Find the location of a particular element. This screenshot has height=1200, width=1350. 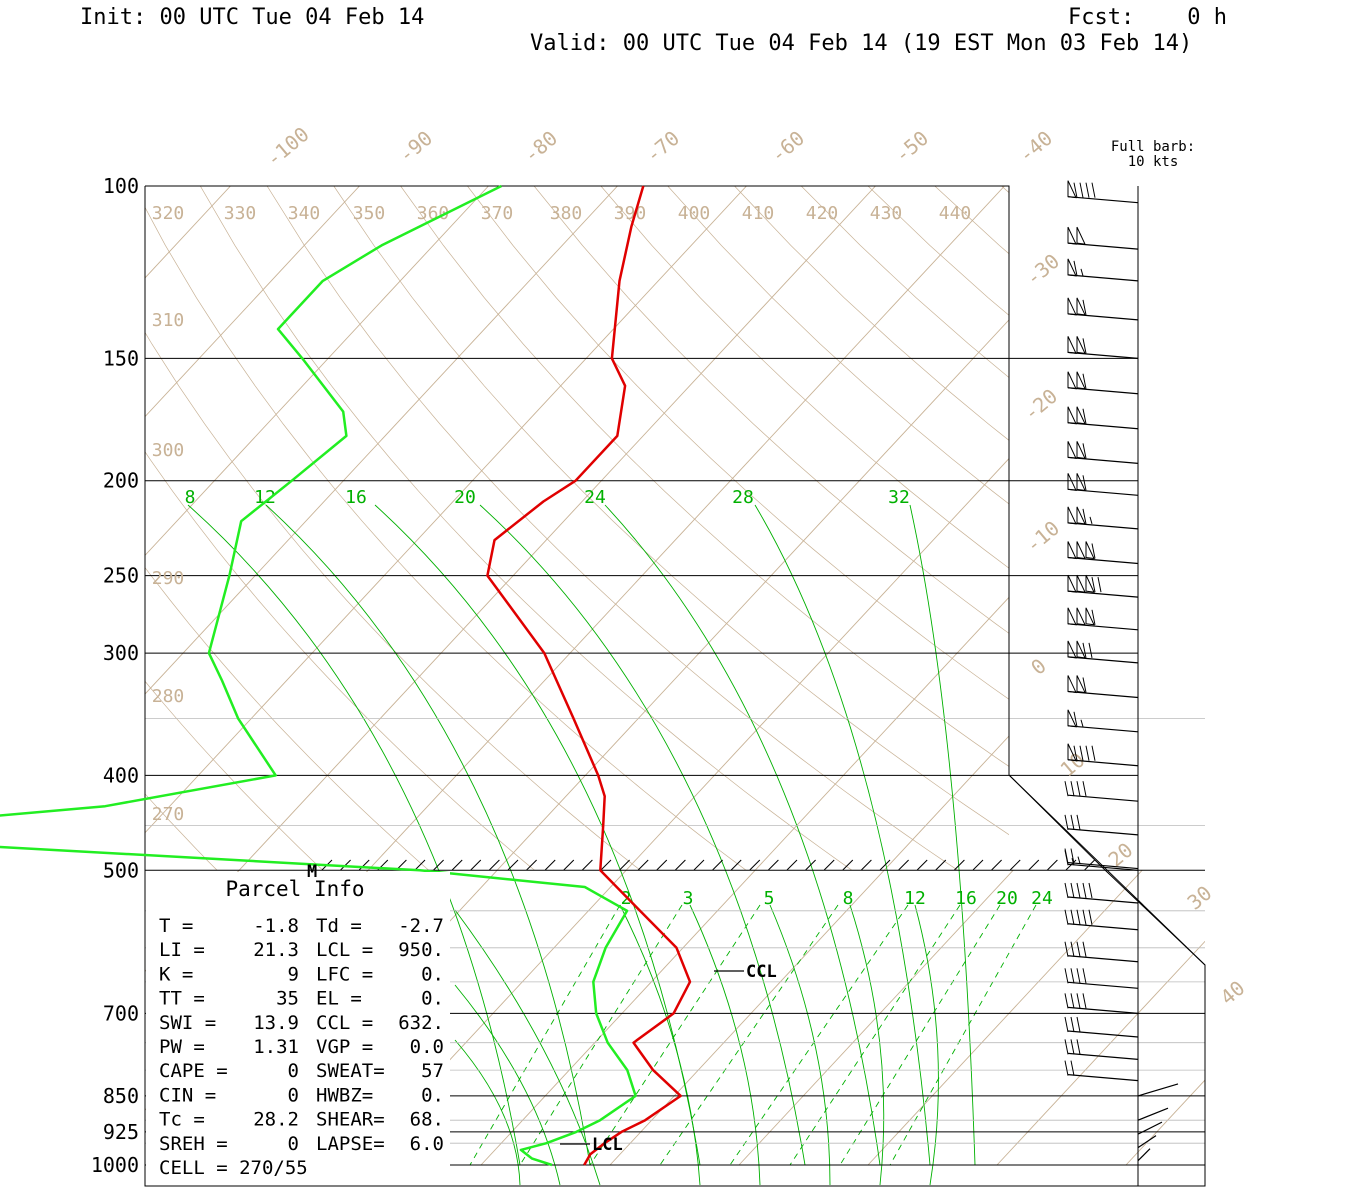

wind-barbs is located at coordinates (1121, 671).